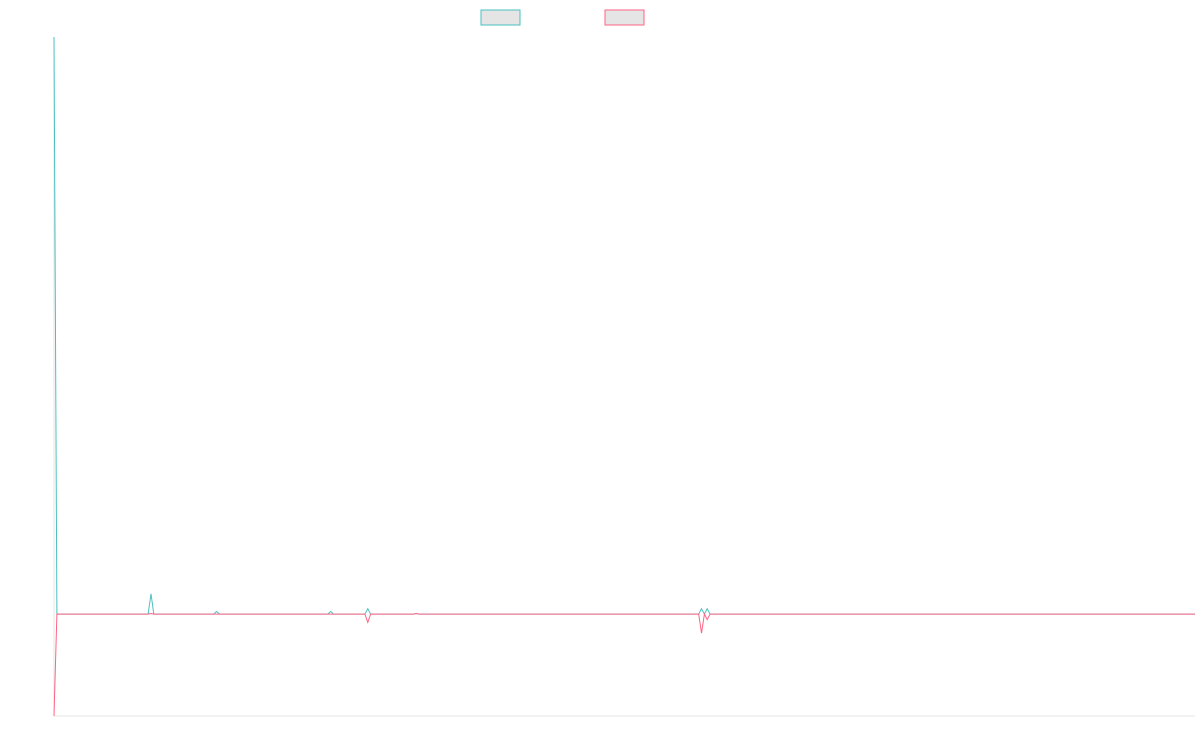  What do you see at coordinates (562, 17) in the screenshot?
I see `legend` at bounding box center [562, 17].